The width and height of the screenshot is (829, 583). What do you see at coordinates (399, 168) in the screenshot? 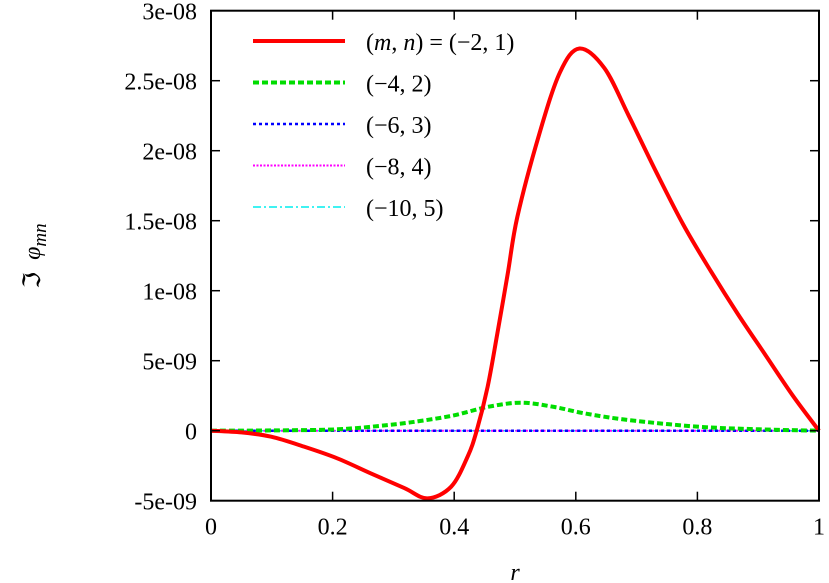
I see `legend-label-3: (−8, 4)` at bounding box center [399, 168].